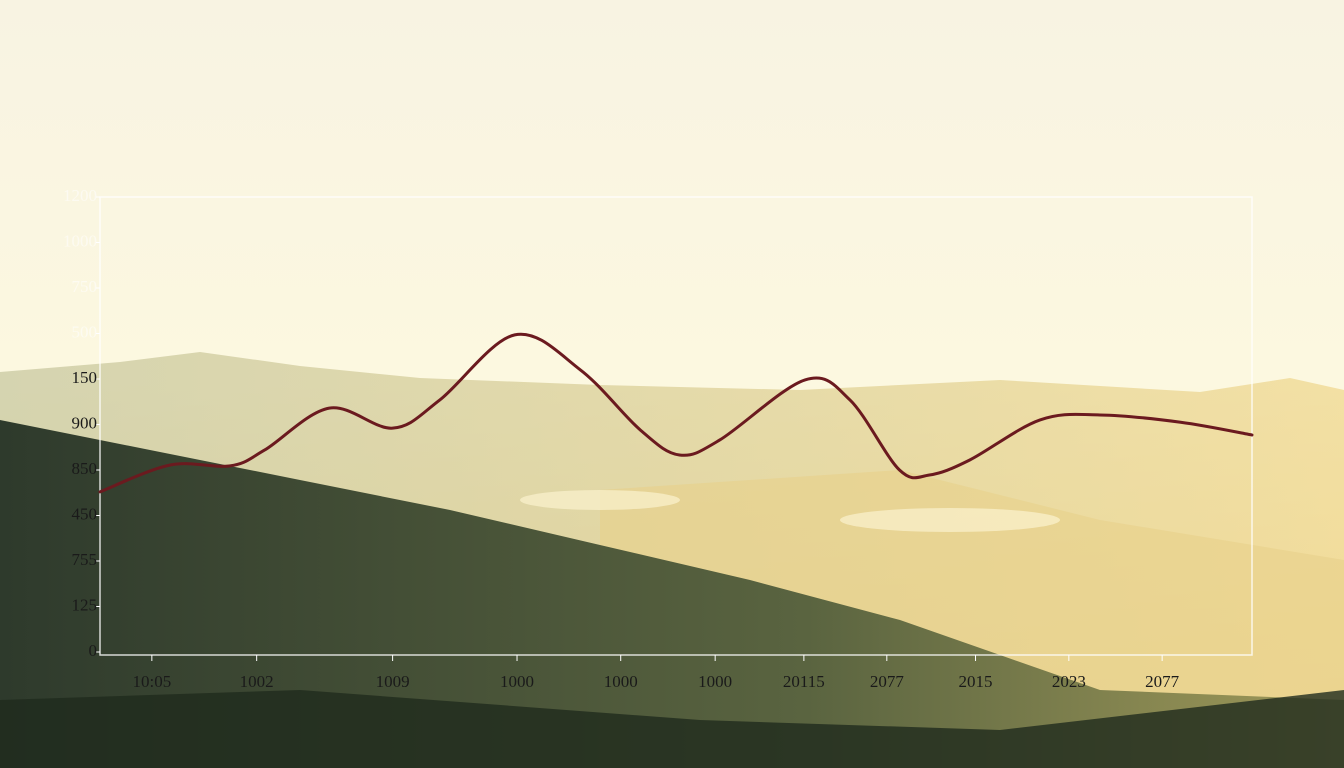  Describe the element at coordinates (85, 513) in the screenshot. I see `y-tick-label: 450` at that location.